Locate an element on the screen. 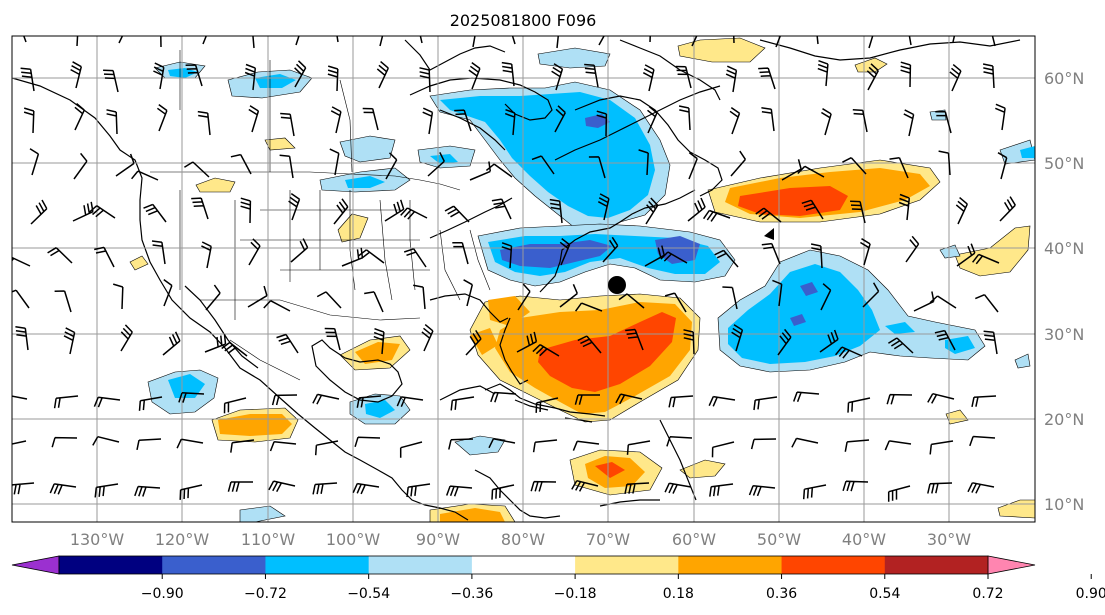  lon-label: 40°W is located at coordinates (864, 539).